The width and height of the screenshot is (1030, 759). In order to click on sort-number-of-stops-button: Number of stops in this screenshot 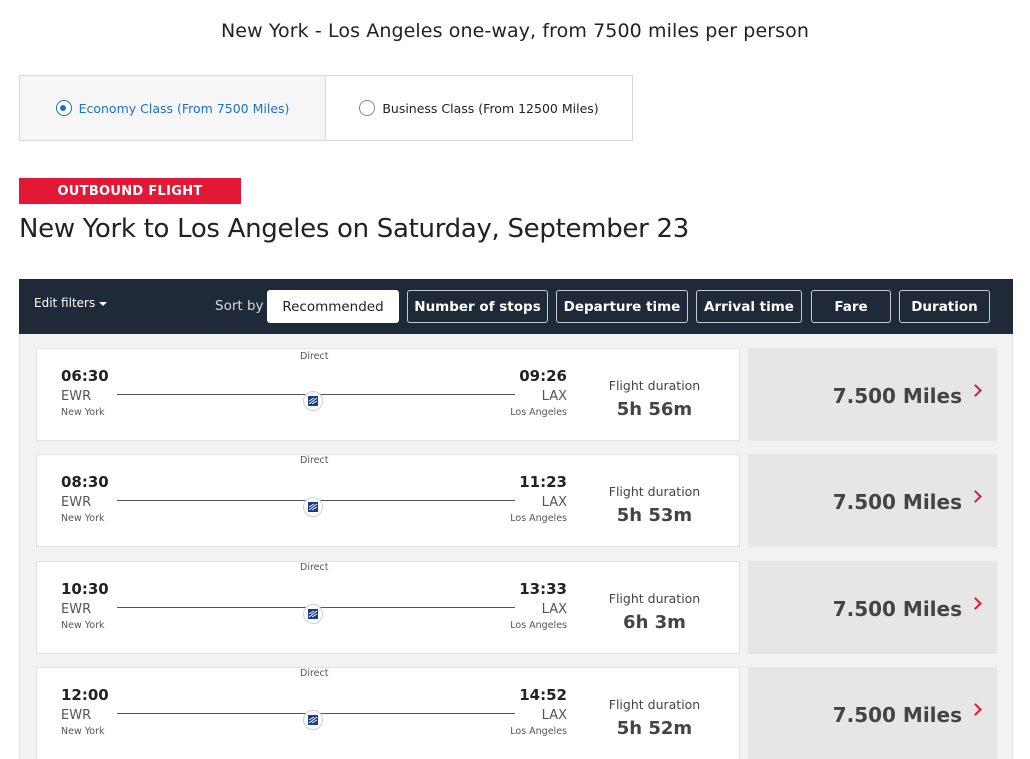, I will do `click(477, 306)`.